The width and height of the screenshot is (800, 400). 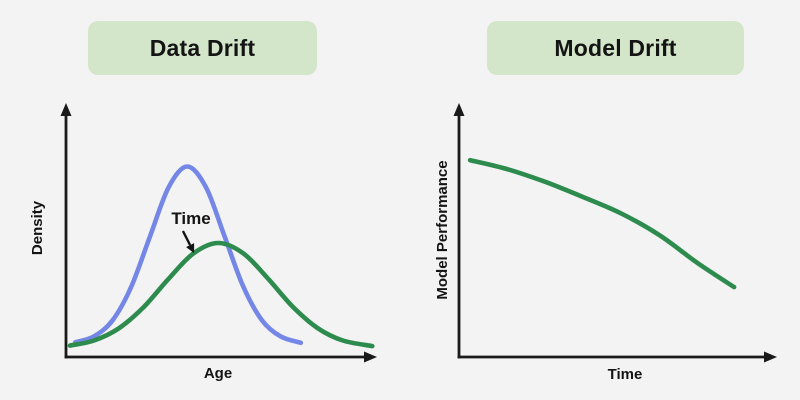 I want to click on time-annotation-arrow-line, so click(x=186, y=238).